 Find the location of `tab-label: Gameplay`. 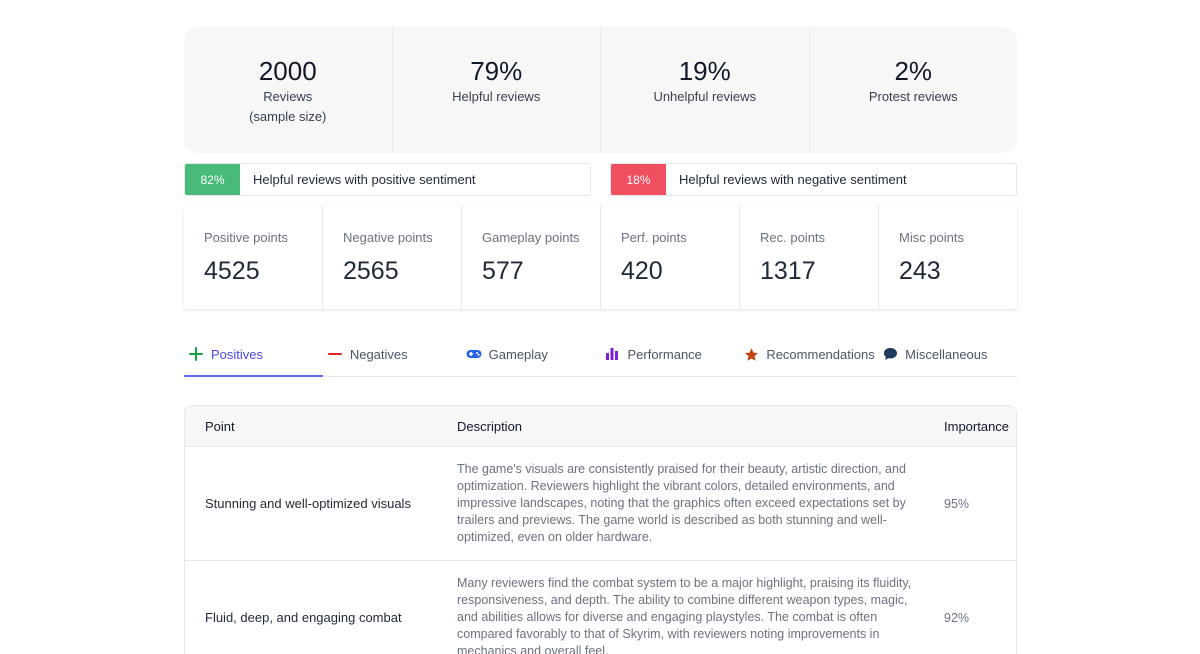

tab-label: Gameplay is located at coordinates (518, 354).